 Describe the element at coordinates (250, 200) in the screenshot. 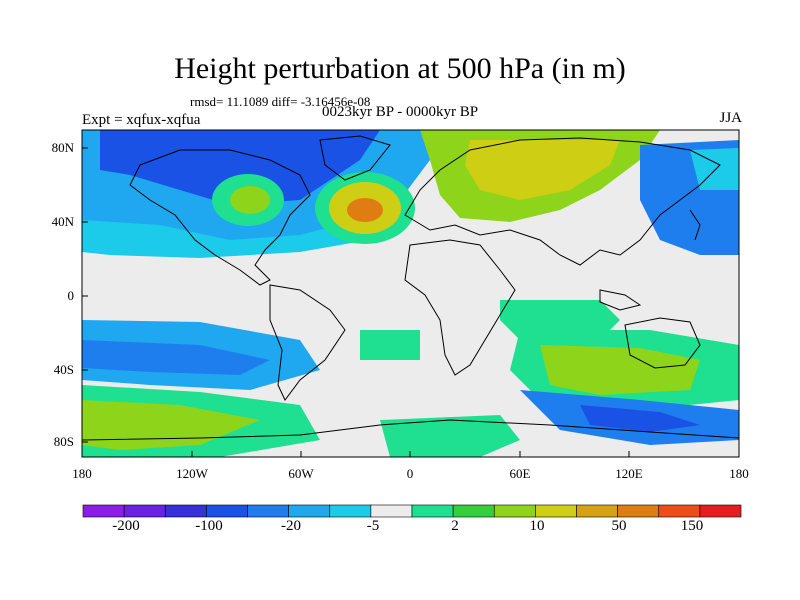

I see `contour-high-namerica-core` at that location.